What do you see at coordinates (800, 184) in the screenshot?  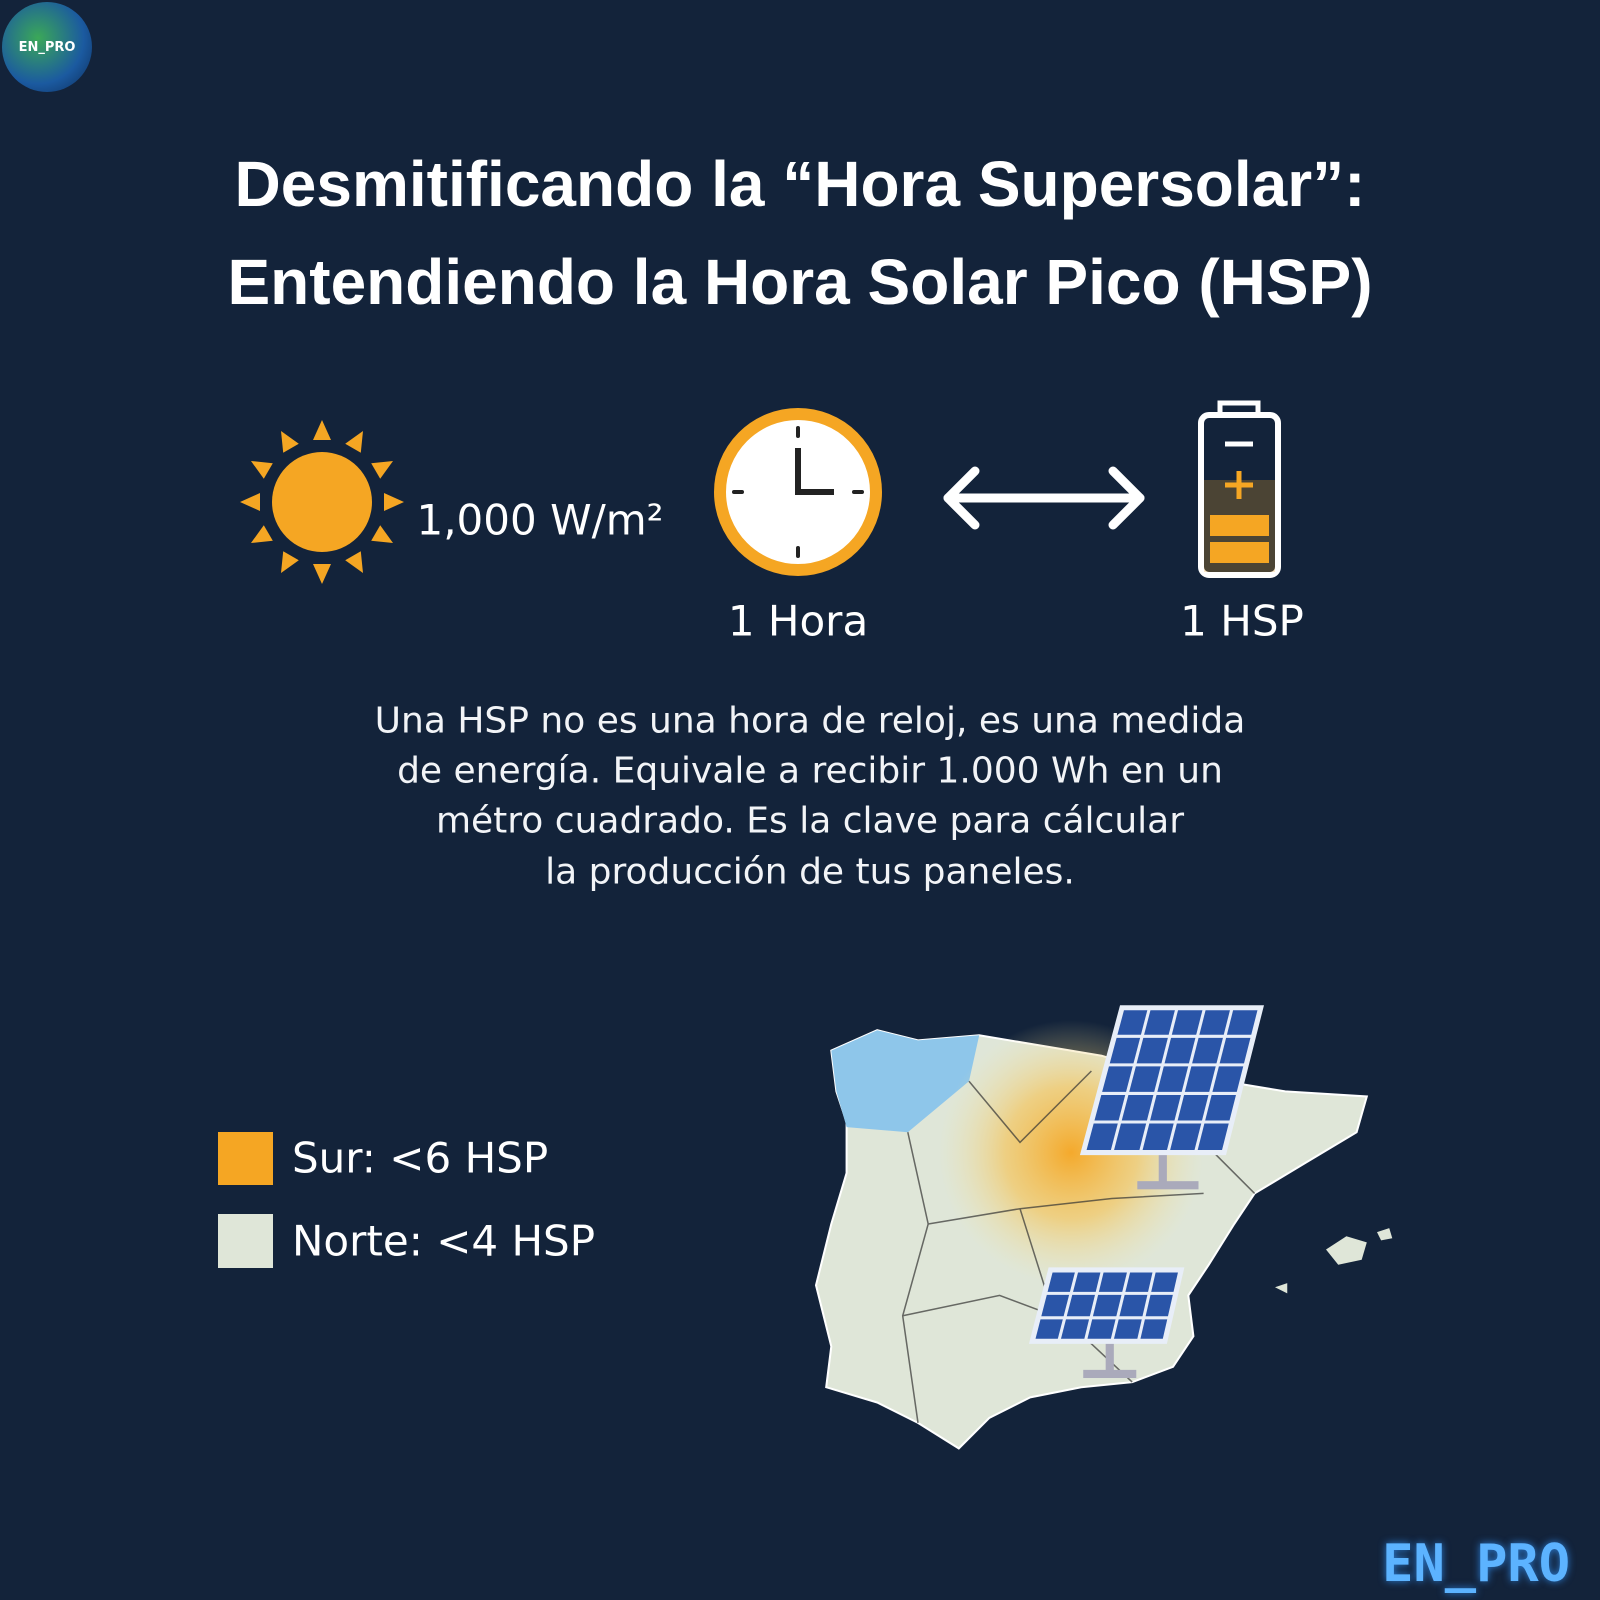 I see `title-line: Desmitificando la “Hora Supersolar”:` at bounding box center [800, 184].